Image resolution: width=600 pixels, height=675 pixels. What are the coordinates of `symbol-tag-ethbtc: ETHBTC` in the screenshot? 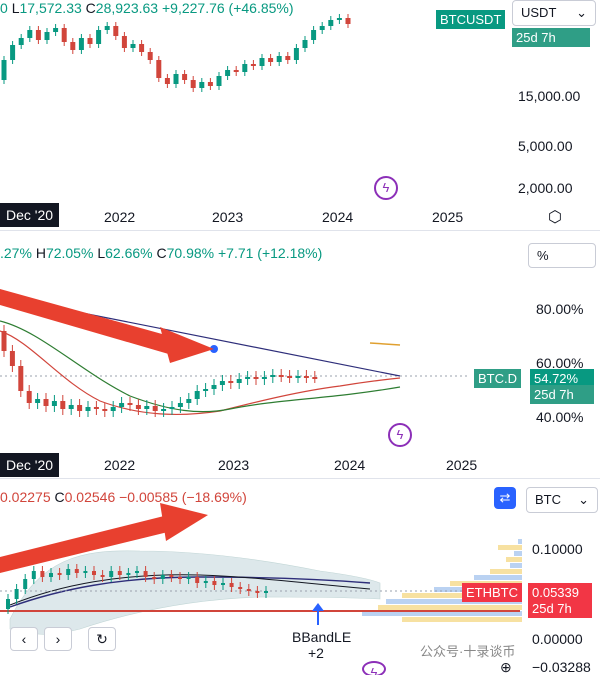 It's located at (492, 592).